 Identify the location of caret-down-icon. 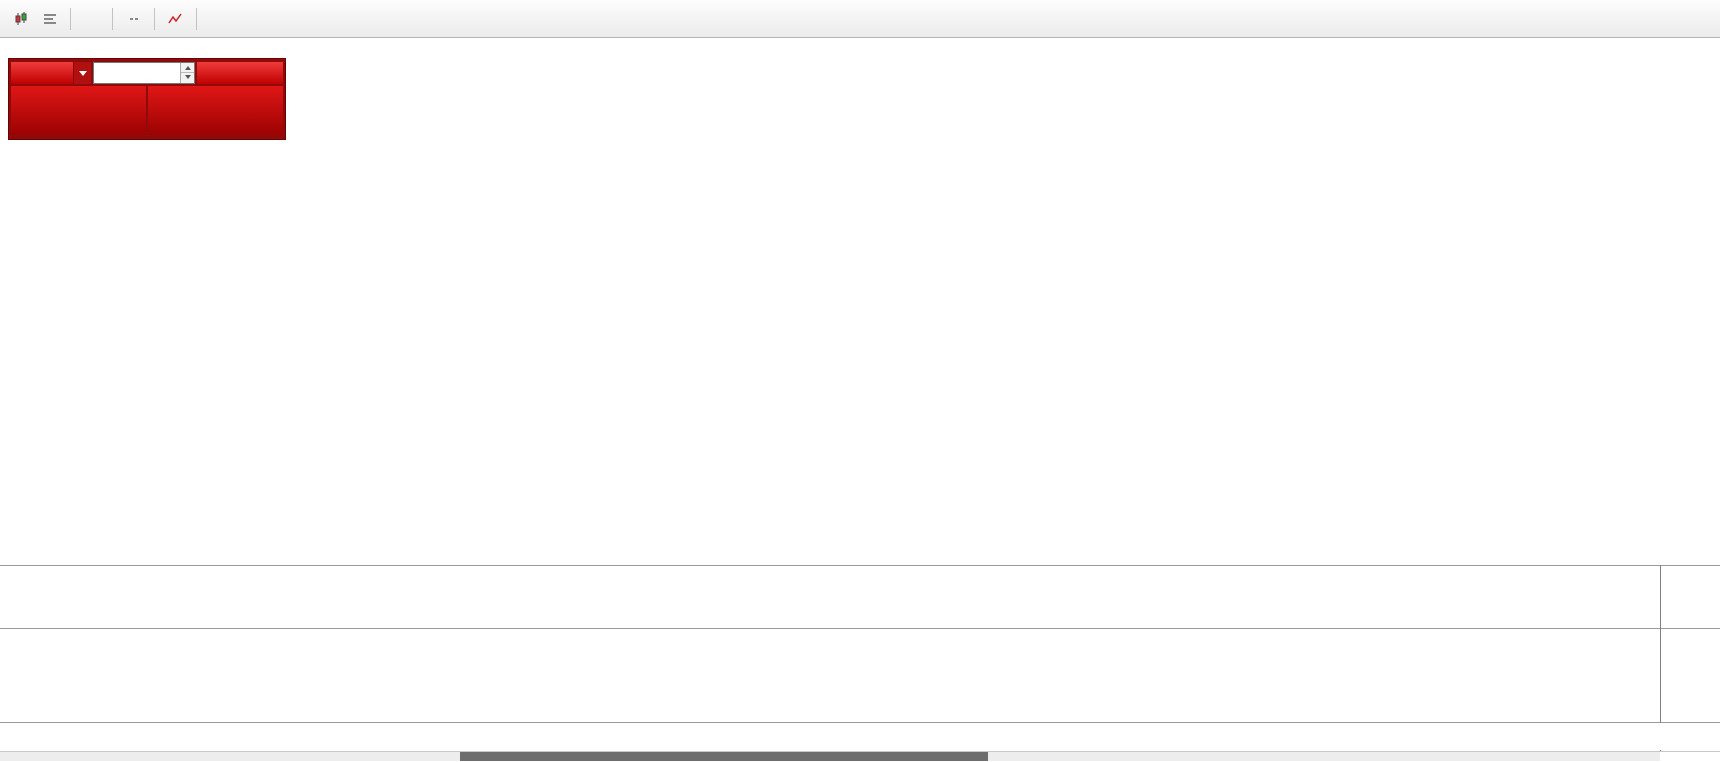
(82, 75).